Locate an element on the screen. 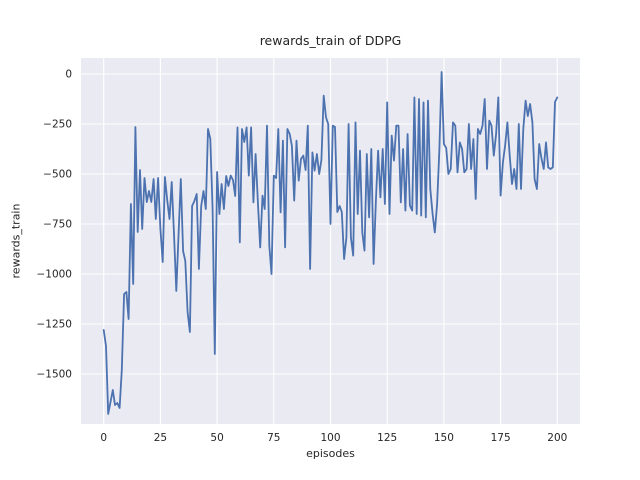 This screenshot has height=480, width=640. x-tick-label: 150 is located at coordinates (444, 438).